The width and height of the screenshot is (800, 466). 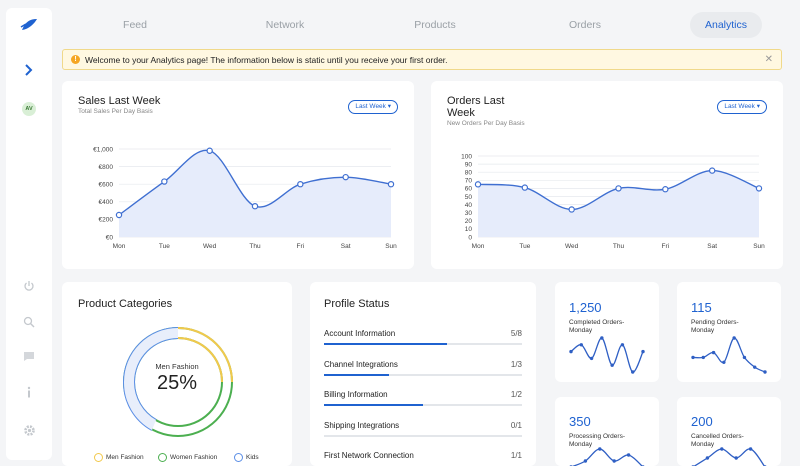 What do you see at coordinates (717, 440) in the screenshot?
I see `stat-label: Cancelled Orders-Monday` at bounding box center [717, 440].